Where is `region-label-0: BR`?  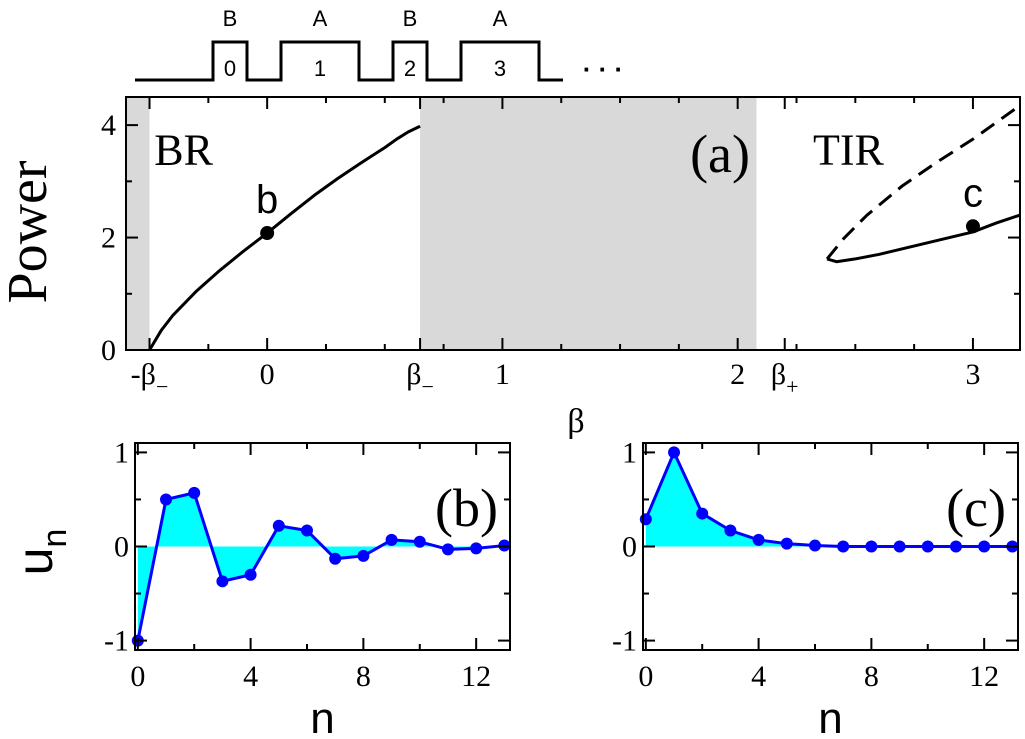
region-label-0: BR is located at coordinates (183, 149).